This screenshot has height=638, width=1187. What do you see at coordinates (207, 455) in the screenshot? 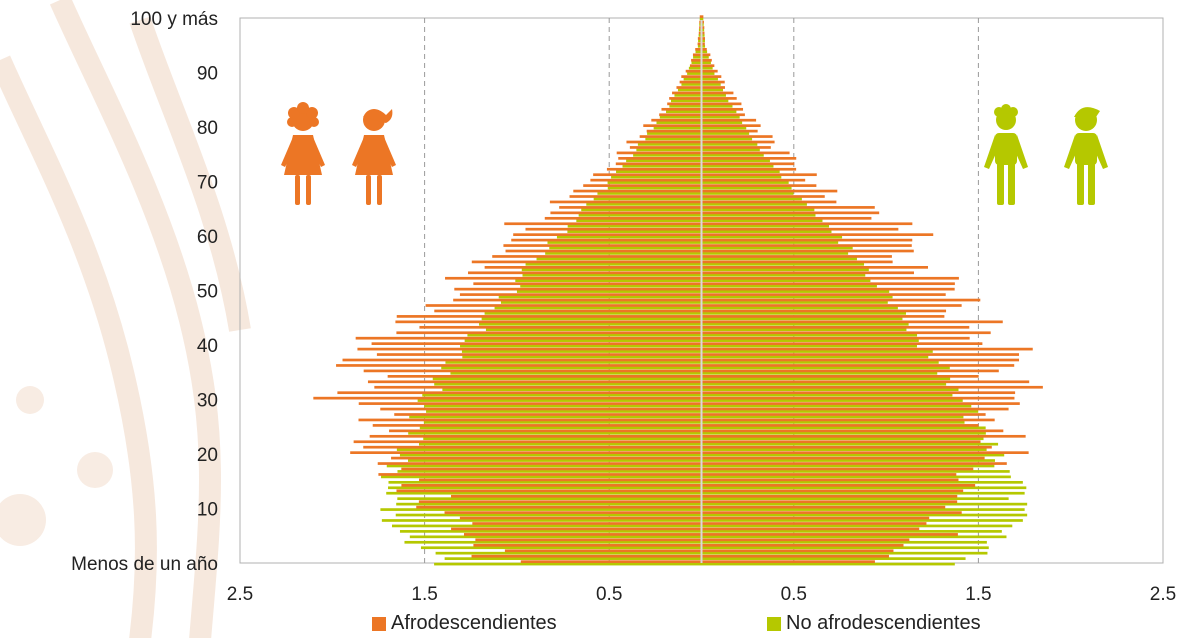
I see `y-tick-label-2: 20` at bounding box center [207, 455].